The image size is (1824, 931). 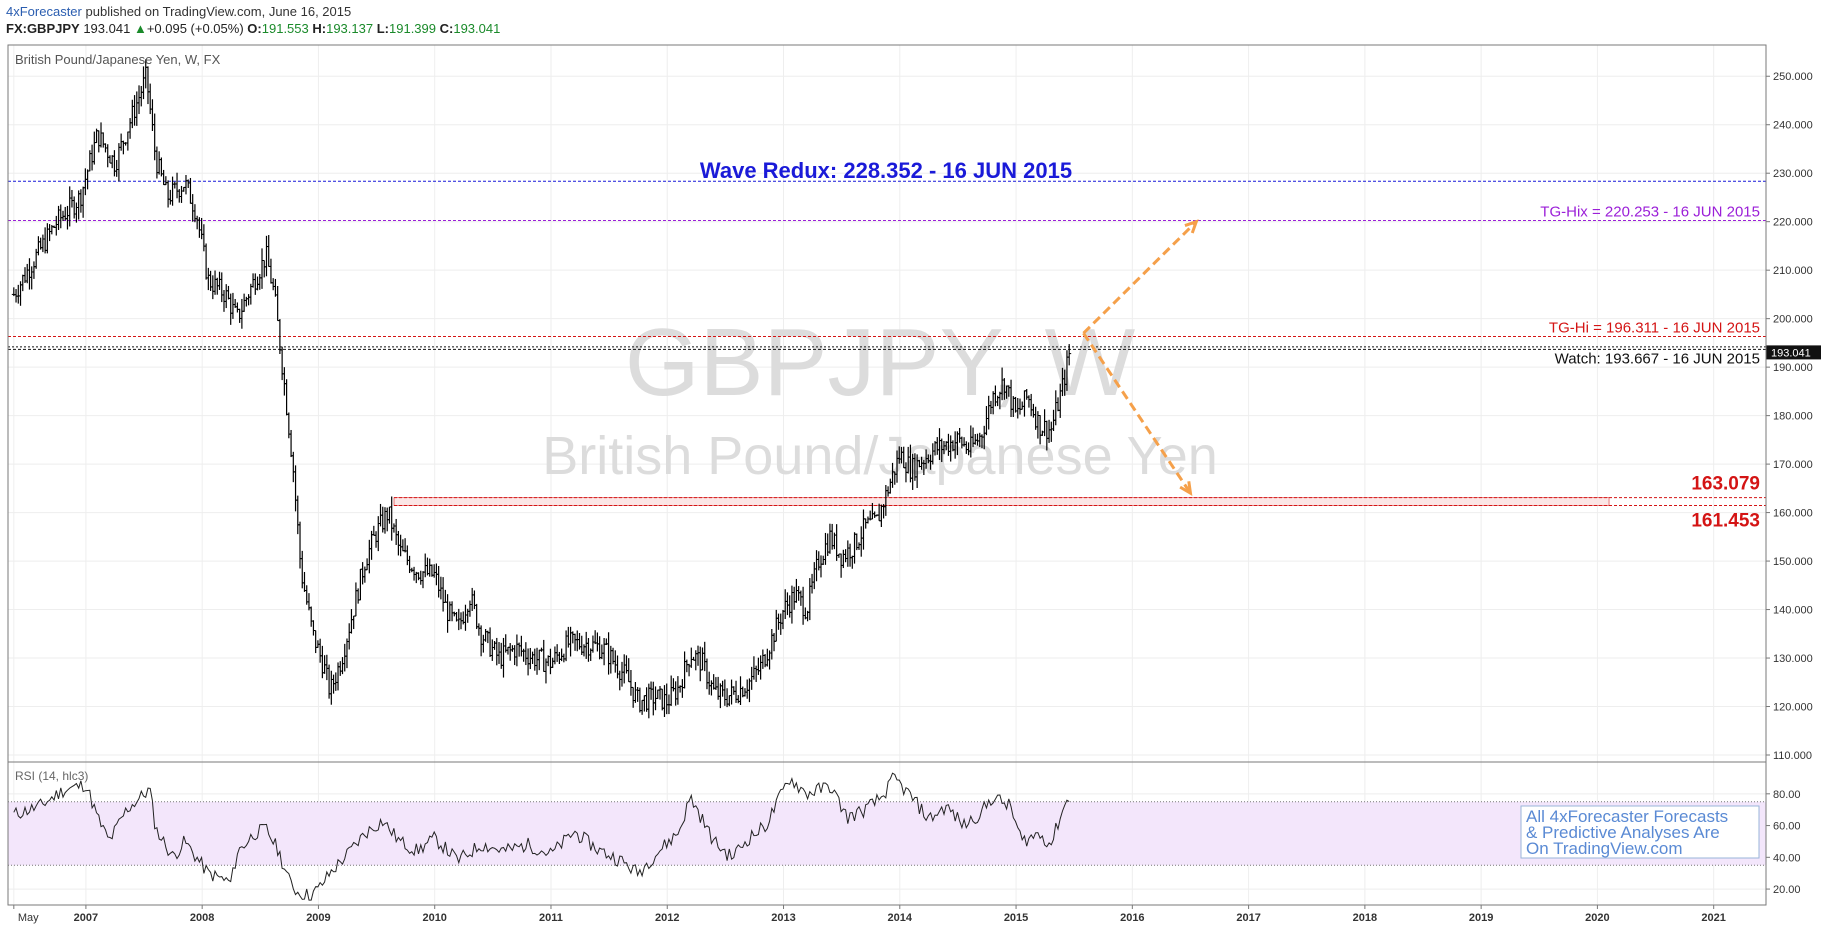 What do you see at coordinates (434, 918) in the screenshot?
I see `time-tick-label: 2010` at bounding box center [434, 918].